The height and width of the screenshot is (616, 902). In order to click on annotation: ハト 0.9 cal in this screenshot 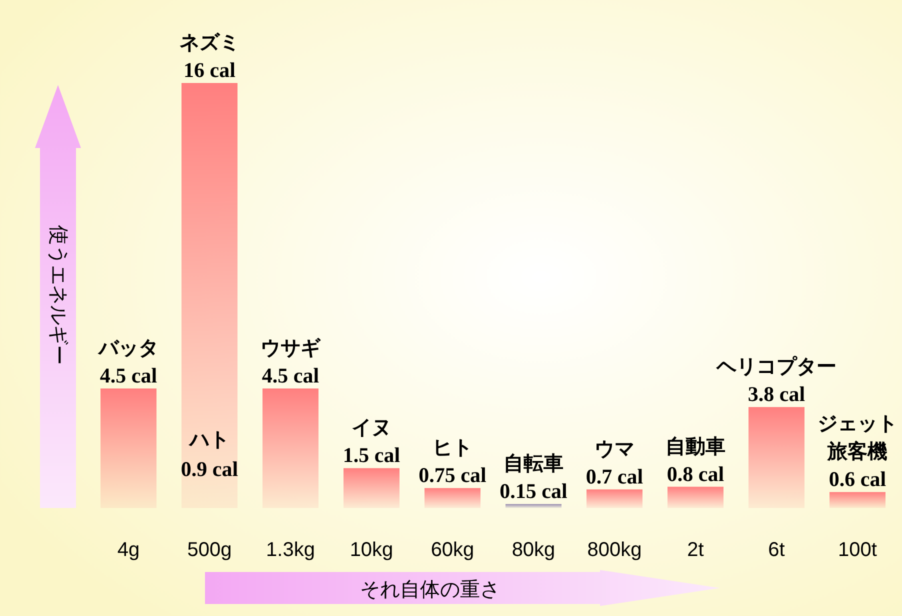, I will do `click(209, 455)`.